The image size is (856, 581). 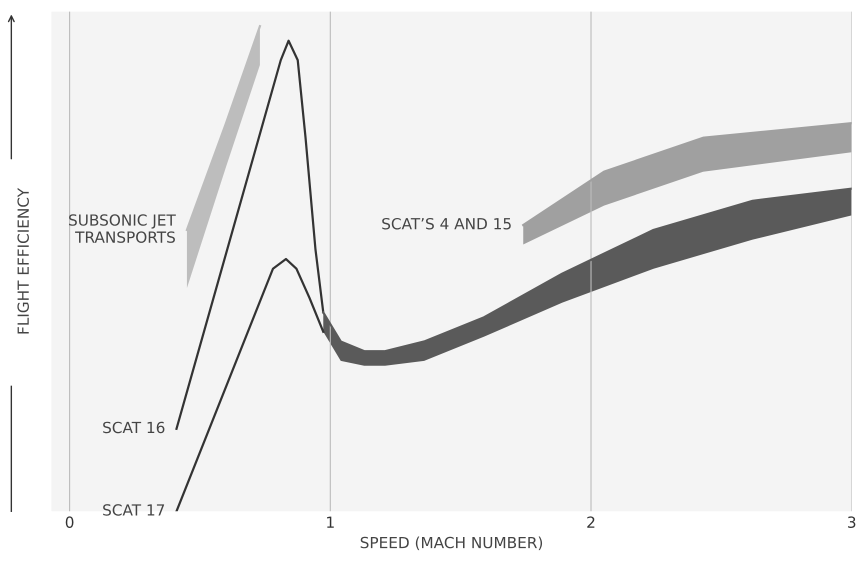 I want to click on x-axis-title: SPEED (MACH NUMBER), so click(x=451, y=543).